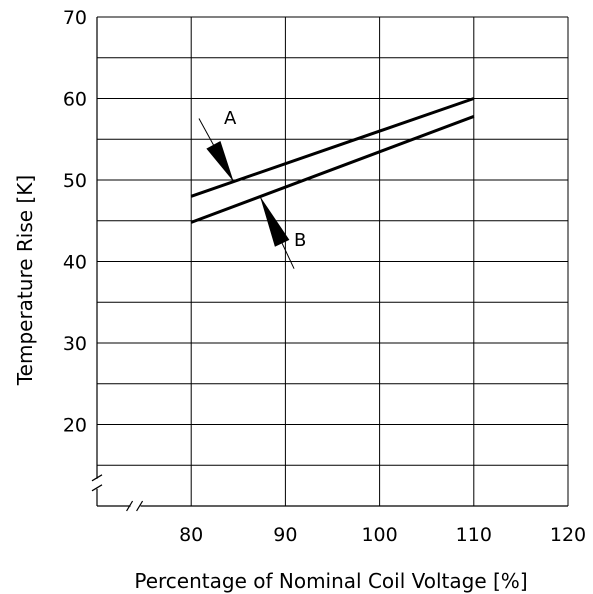  What do you see at coordinates (474, 535) in the screenshot?
I see `x-tick-label: 110` at bounding box center [474, 535].